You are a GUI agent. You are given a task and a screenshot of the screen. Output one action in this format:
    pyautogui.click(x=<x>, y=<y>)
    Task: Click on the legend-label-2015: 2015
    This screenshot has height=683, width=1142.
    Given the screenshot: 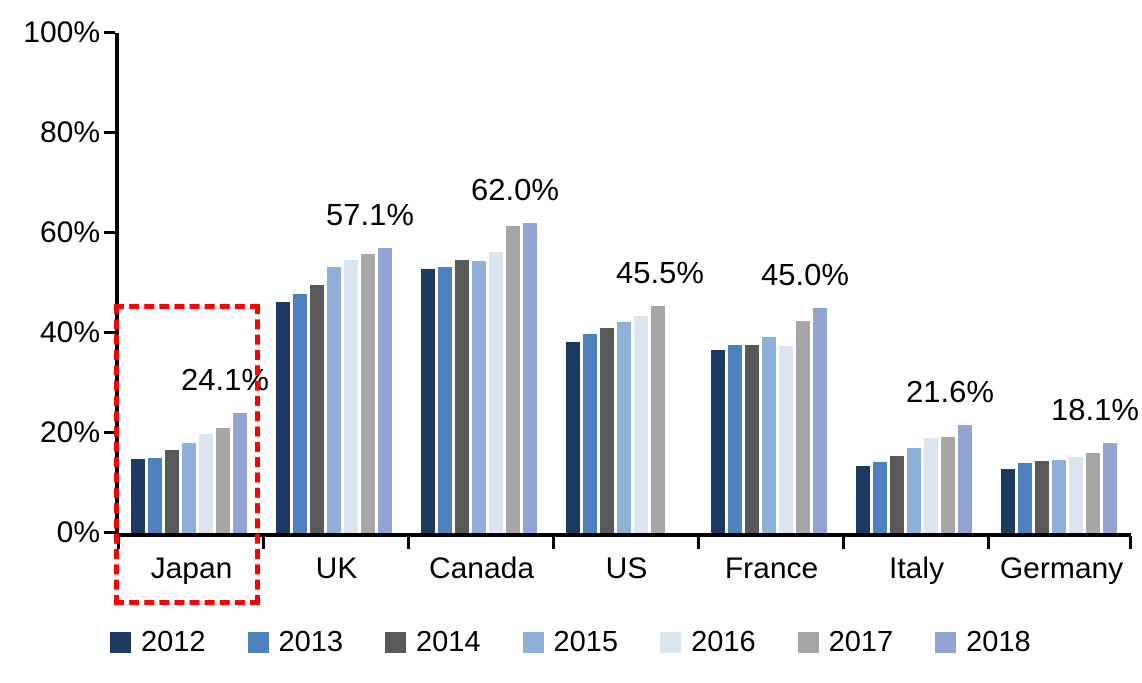 What is the action you would take?
    pyautogui.click(x=586, y=642)
    